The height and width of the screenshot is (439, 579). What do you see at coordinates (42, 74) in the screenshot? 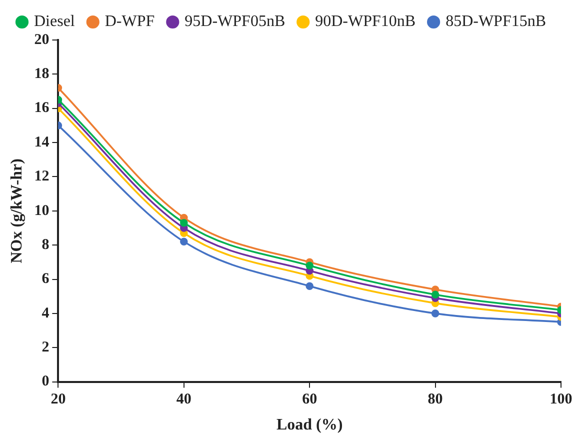
I see `y-tick-label: 18` at bounding box center [42, 74].